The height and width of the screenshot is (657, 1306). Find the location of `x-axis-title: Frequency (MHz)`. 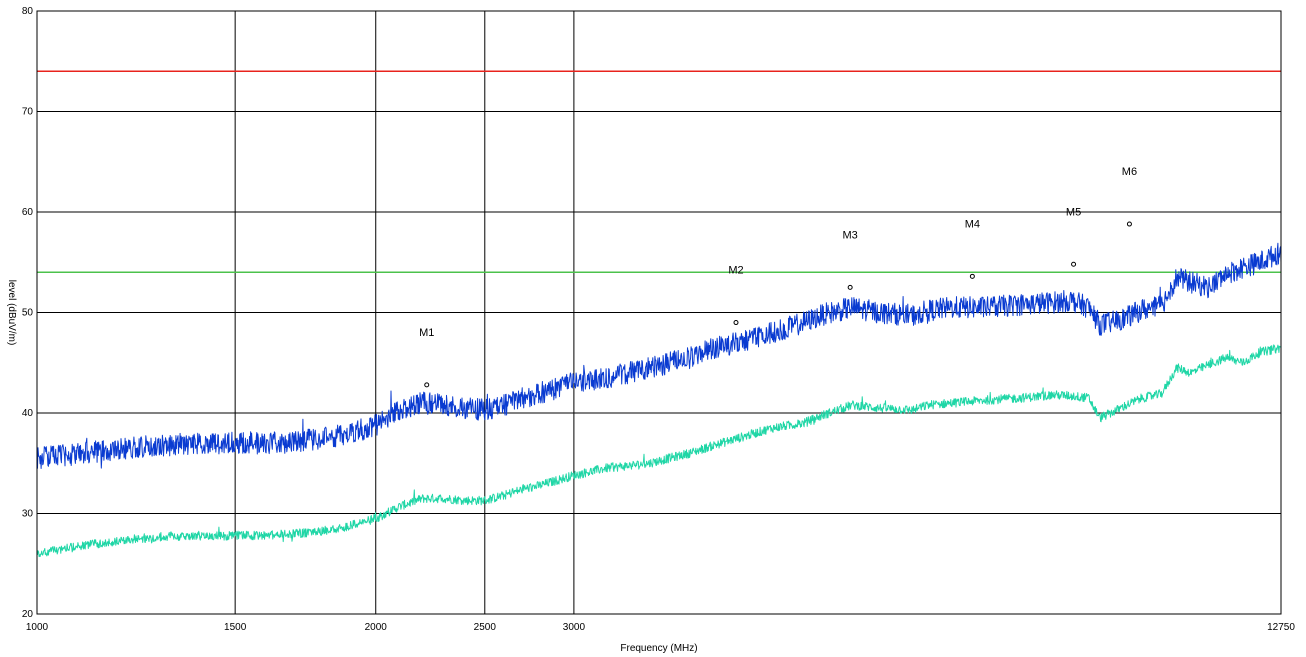

x-axis-title: Frequency (MHz) is located at coordinates (658, 648).